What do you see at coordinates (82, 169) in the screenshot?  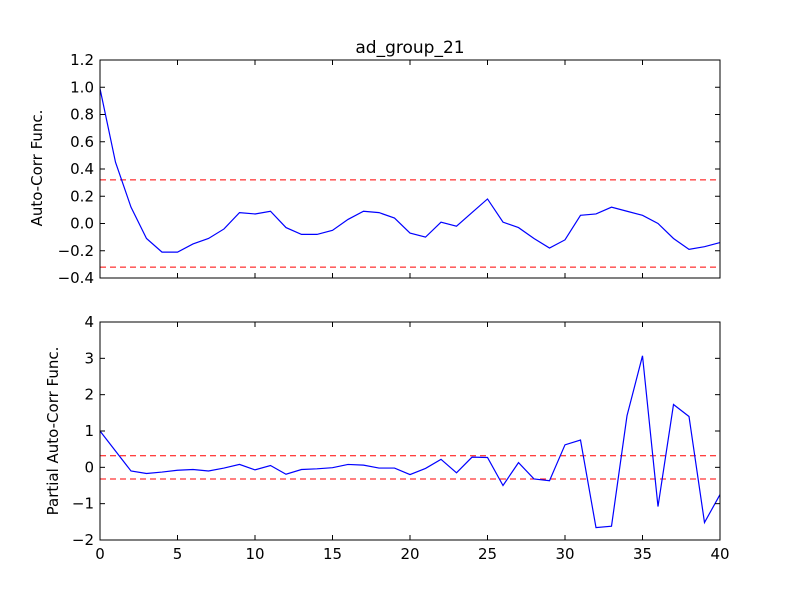 I see `acf-y-tick-label: 0.4` at bounding box center [82, 169].